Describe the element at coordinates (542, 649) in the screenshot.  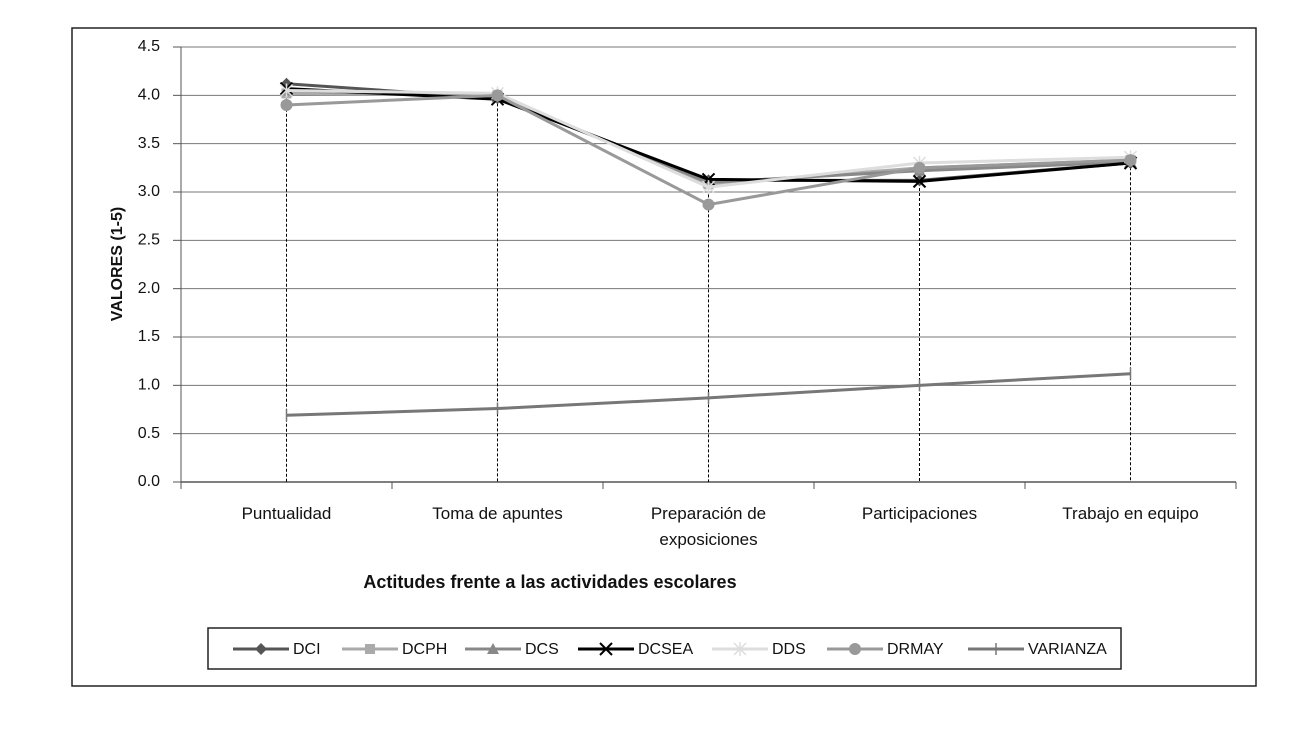
I see `legend-label: DCS` at that location.